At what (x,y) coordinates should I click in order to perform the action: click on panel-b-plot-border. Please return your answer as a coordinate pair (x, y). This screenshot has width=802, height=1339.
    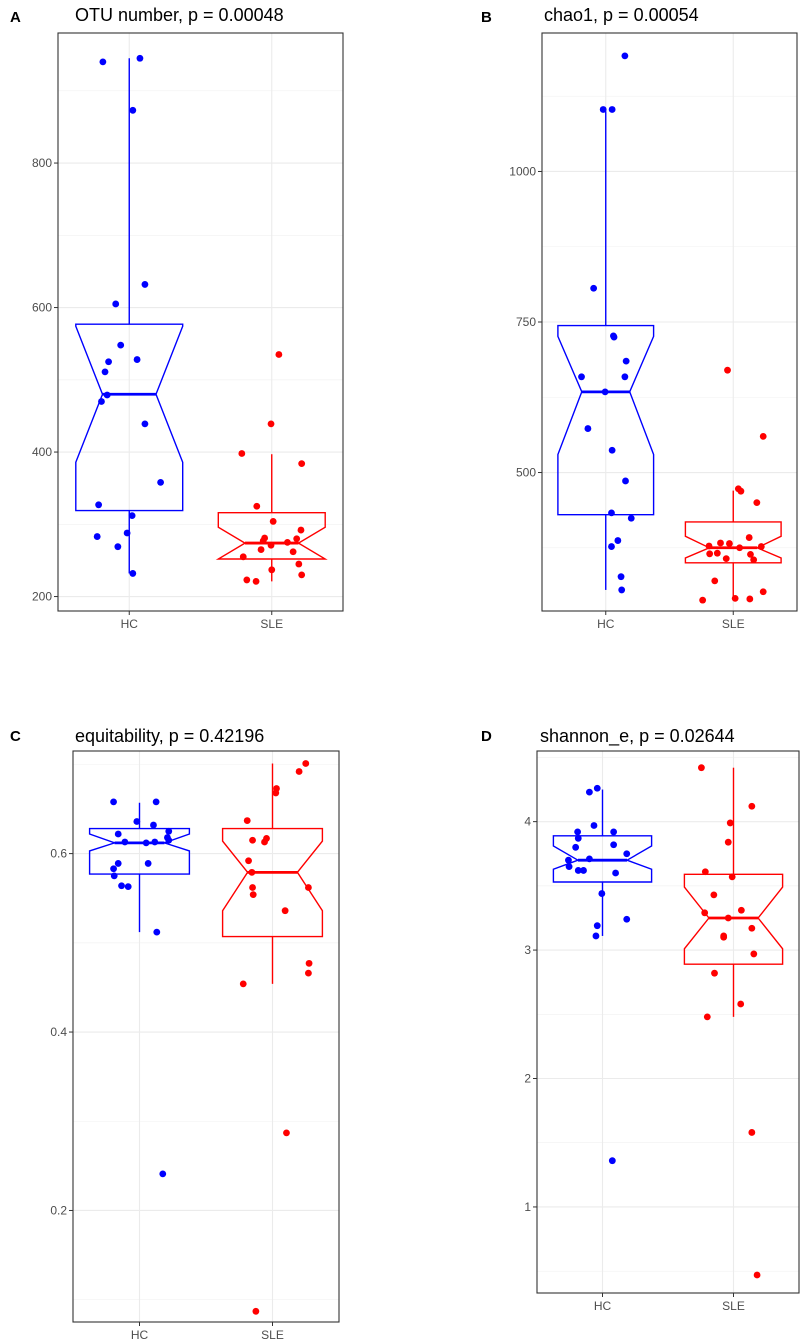
    Looking at the image, I should click on (669, 322).